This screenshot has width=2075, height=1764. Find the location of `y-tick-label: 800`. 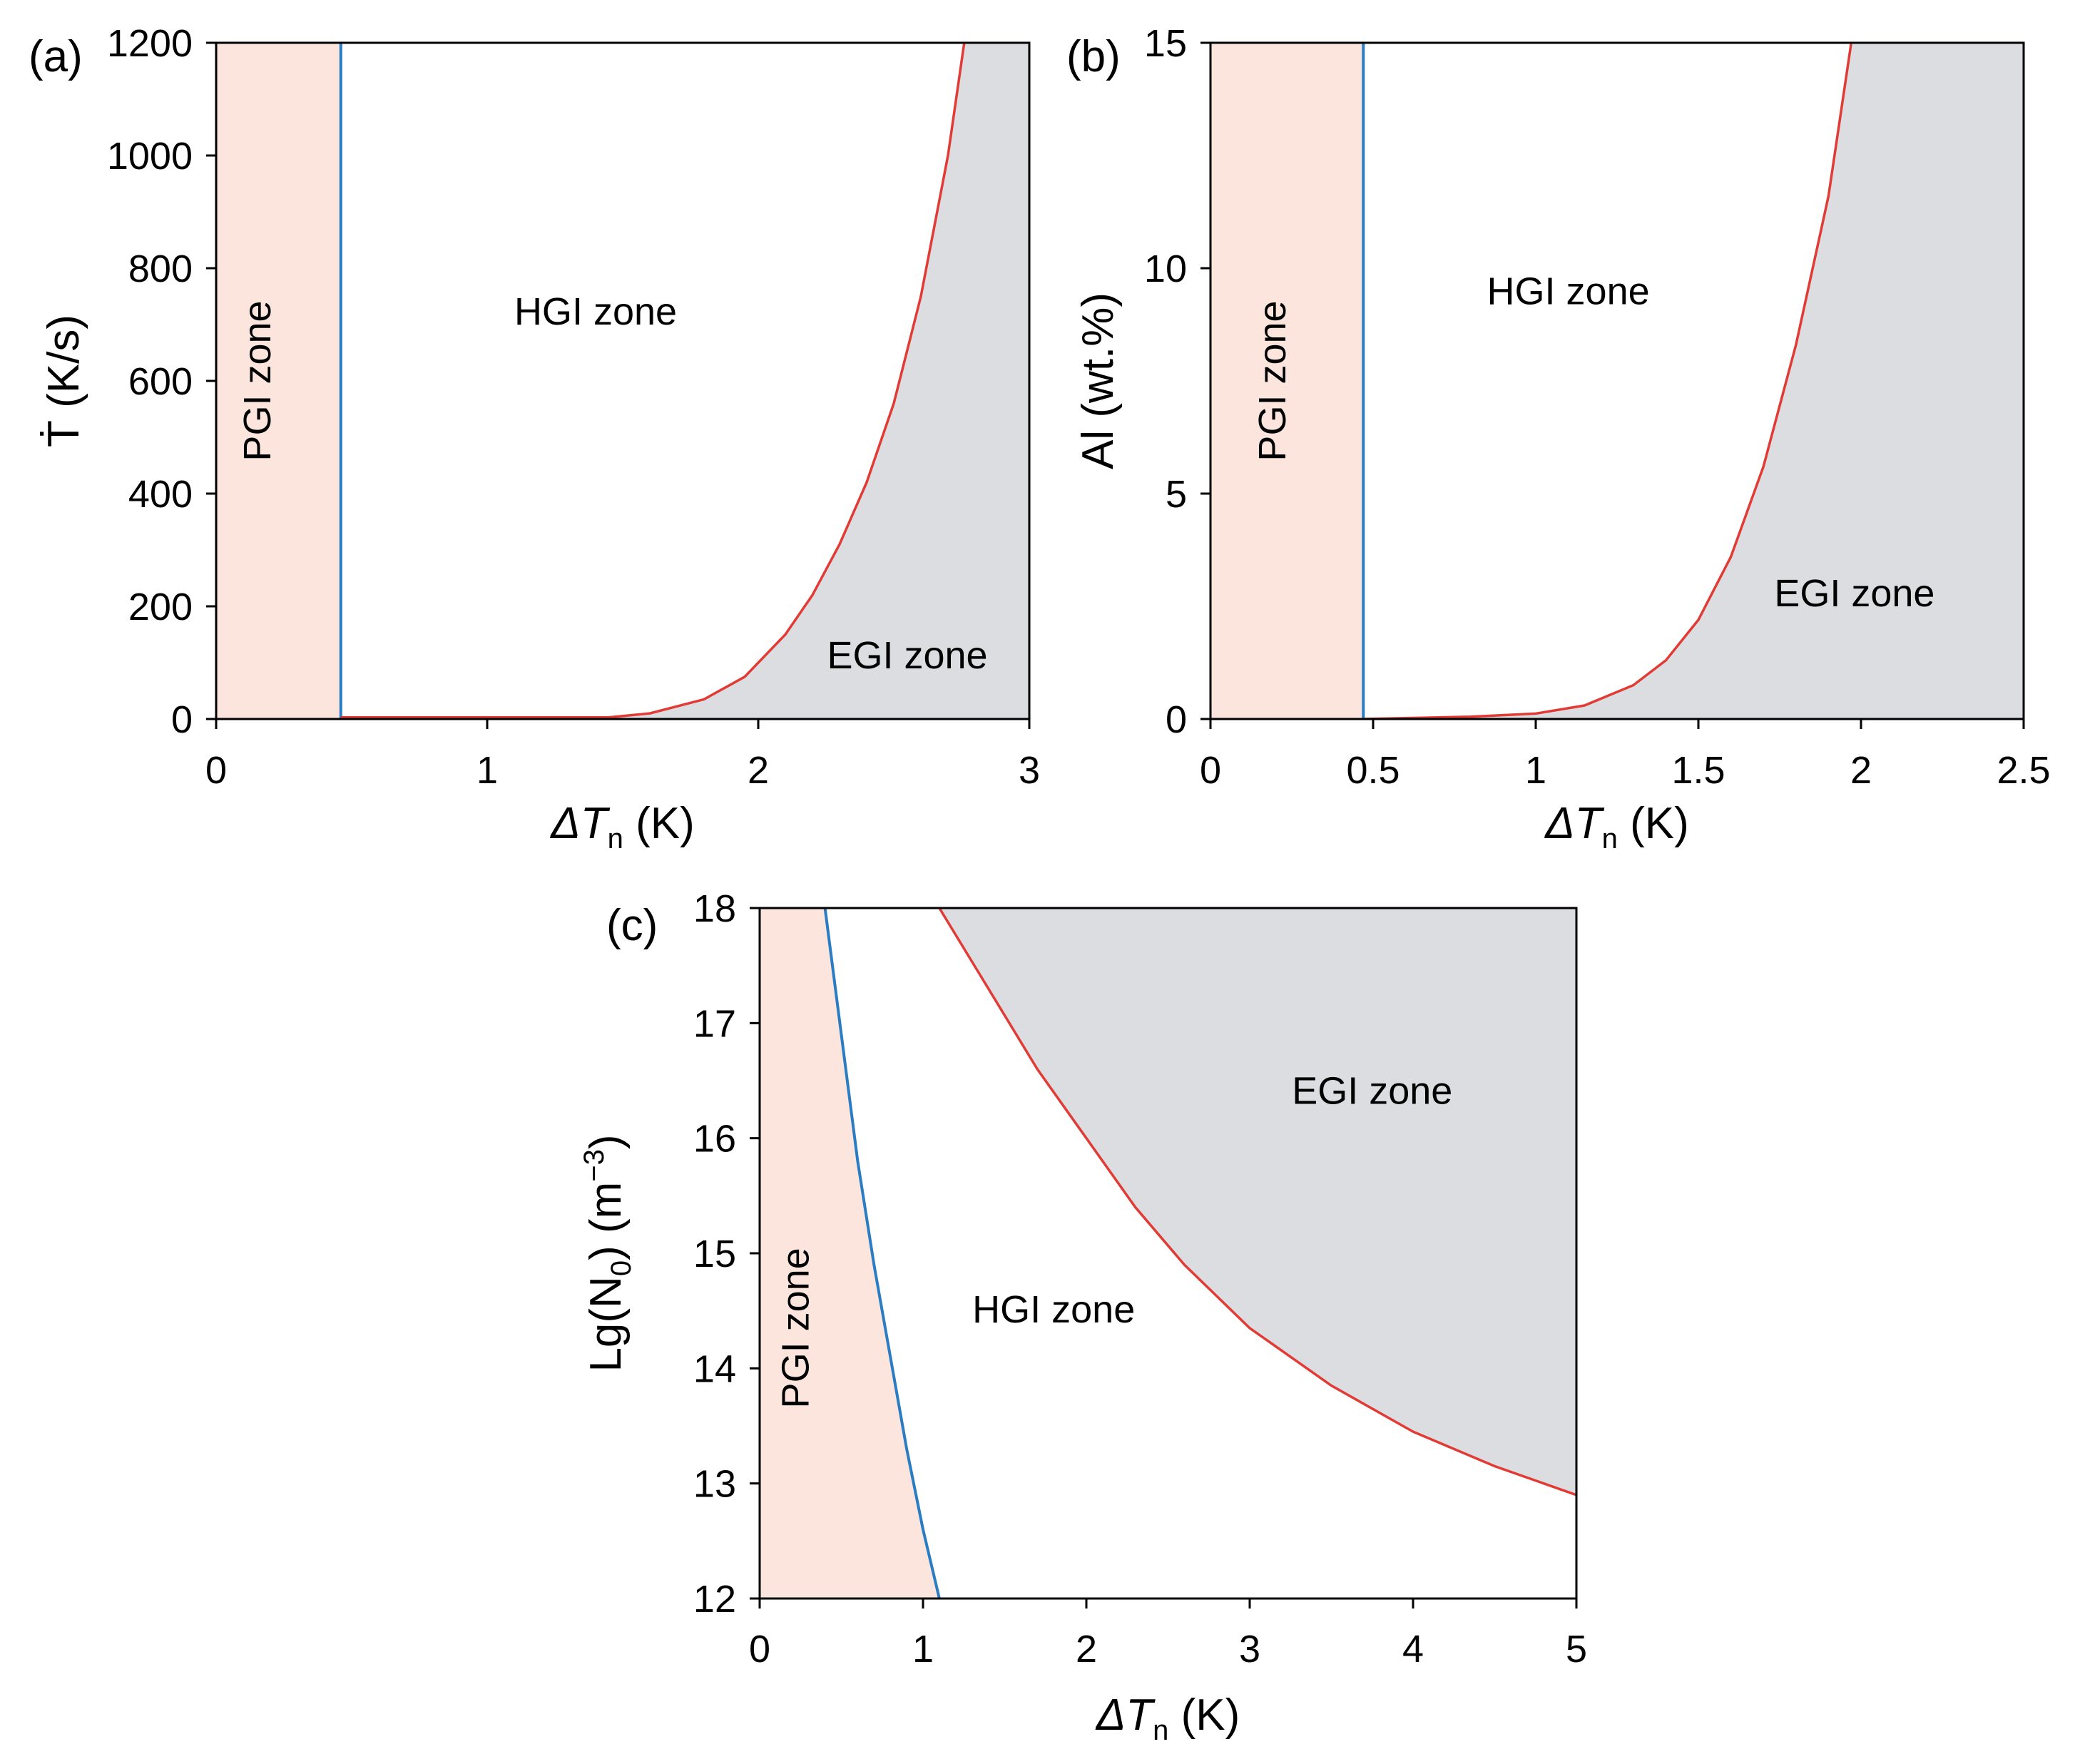

y-tick-label: 800 is located at coordinates (160, 269).